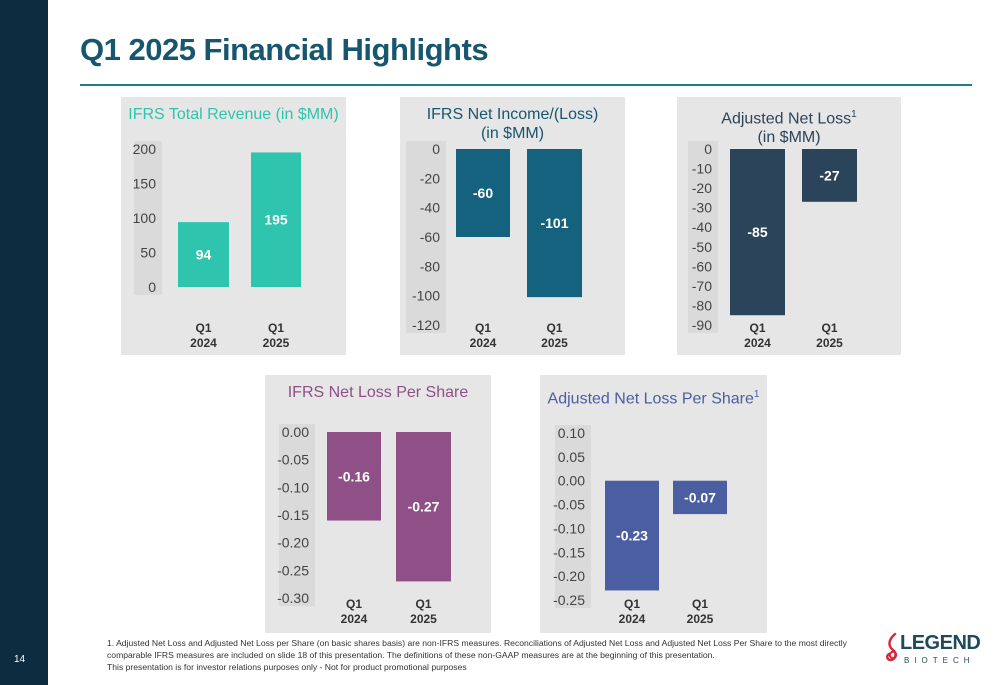 This screenshot has width=1000, height=685. Describe the element at coordinates (152, 287) in the screenshot. I see `ifrs-total-revenue-in-mm-y-tick: 0` at that location.